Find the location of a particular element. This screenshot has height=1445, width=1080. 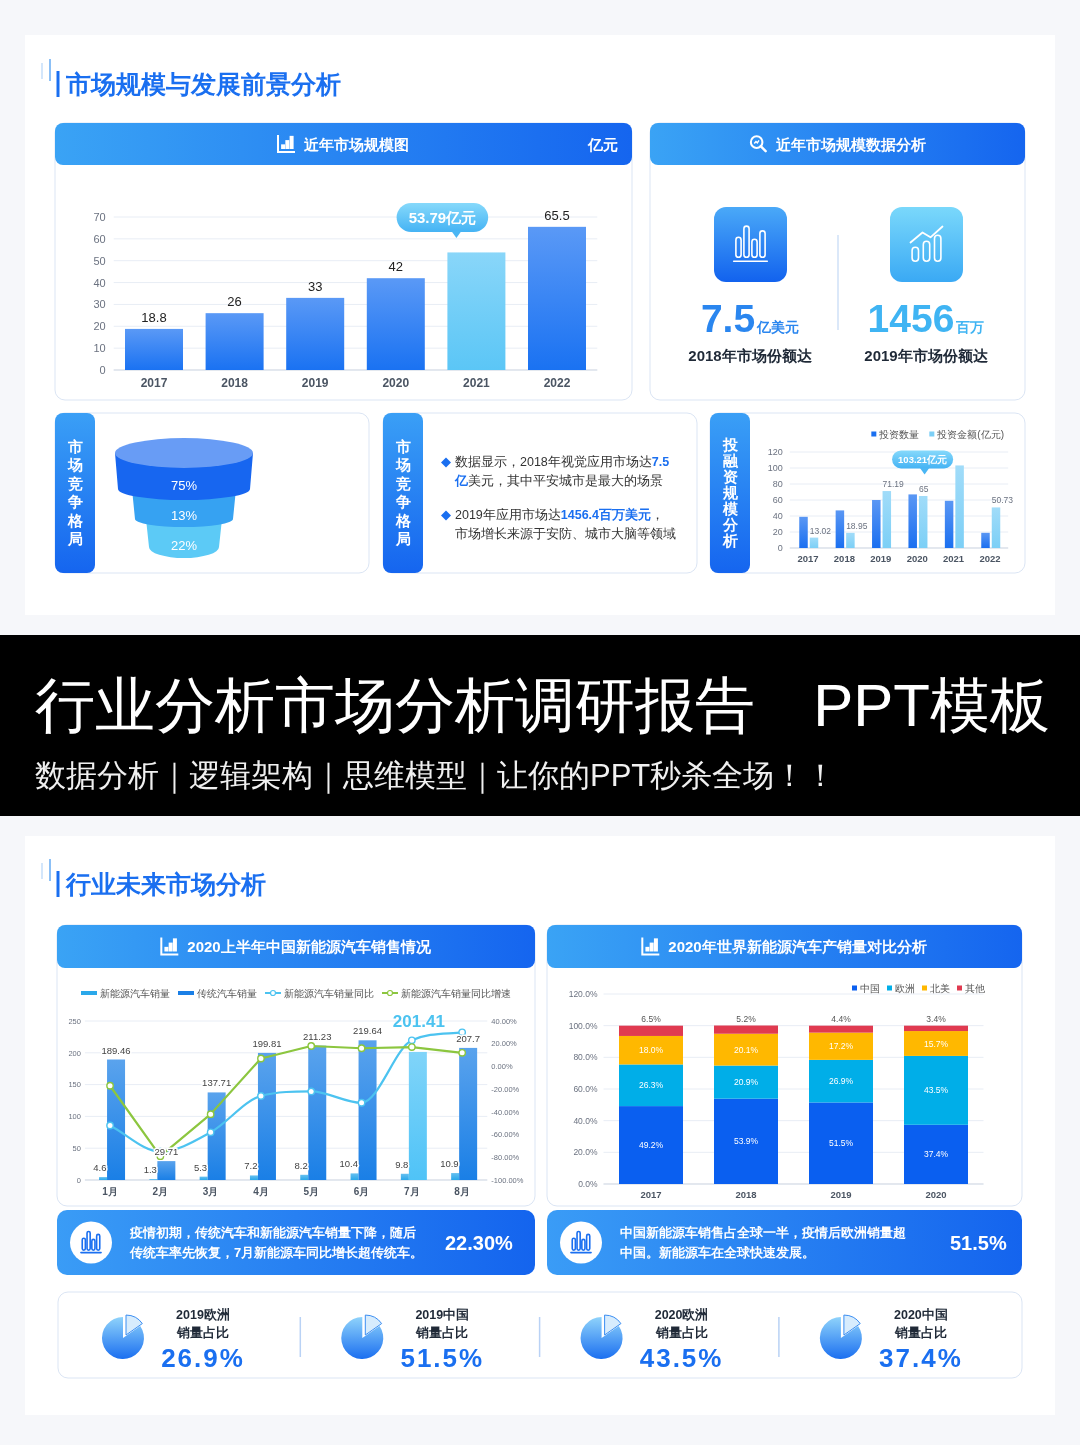

text: 中国。新能源车在全球快速发展。 is located at coordinates (717, 1252).